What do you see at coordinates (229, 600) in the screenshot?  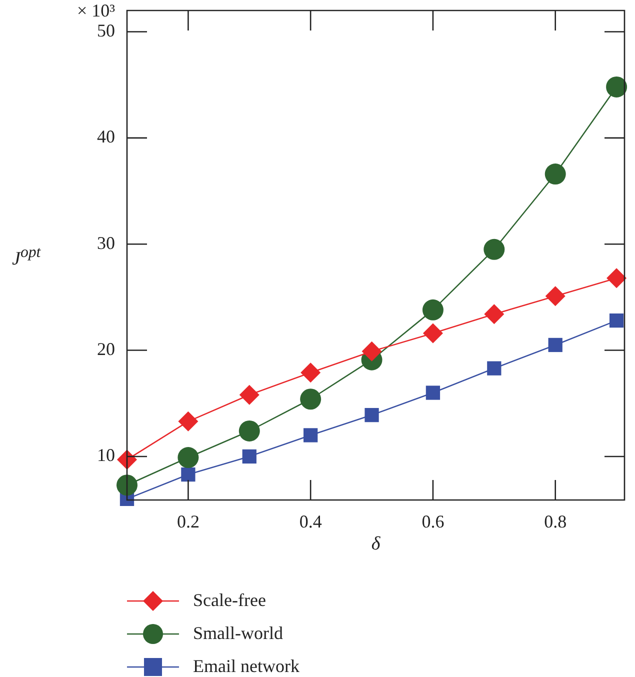 I see `legend-label: Scale-free` at bounding box center [229, 600].